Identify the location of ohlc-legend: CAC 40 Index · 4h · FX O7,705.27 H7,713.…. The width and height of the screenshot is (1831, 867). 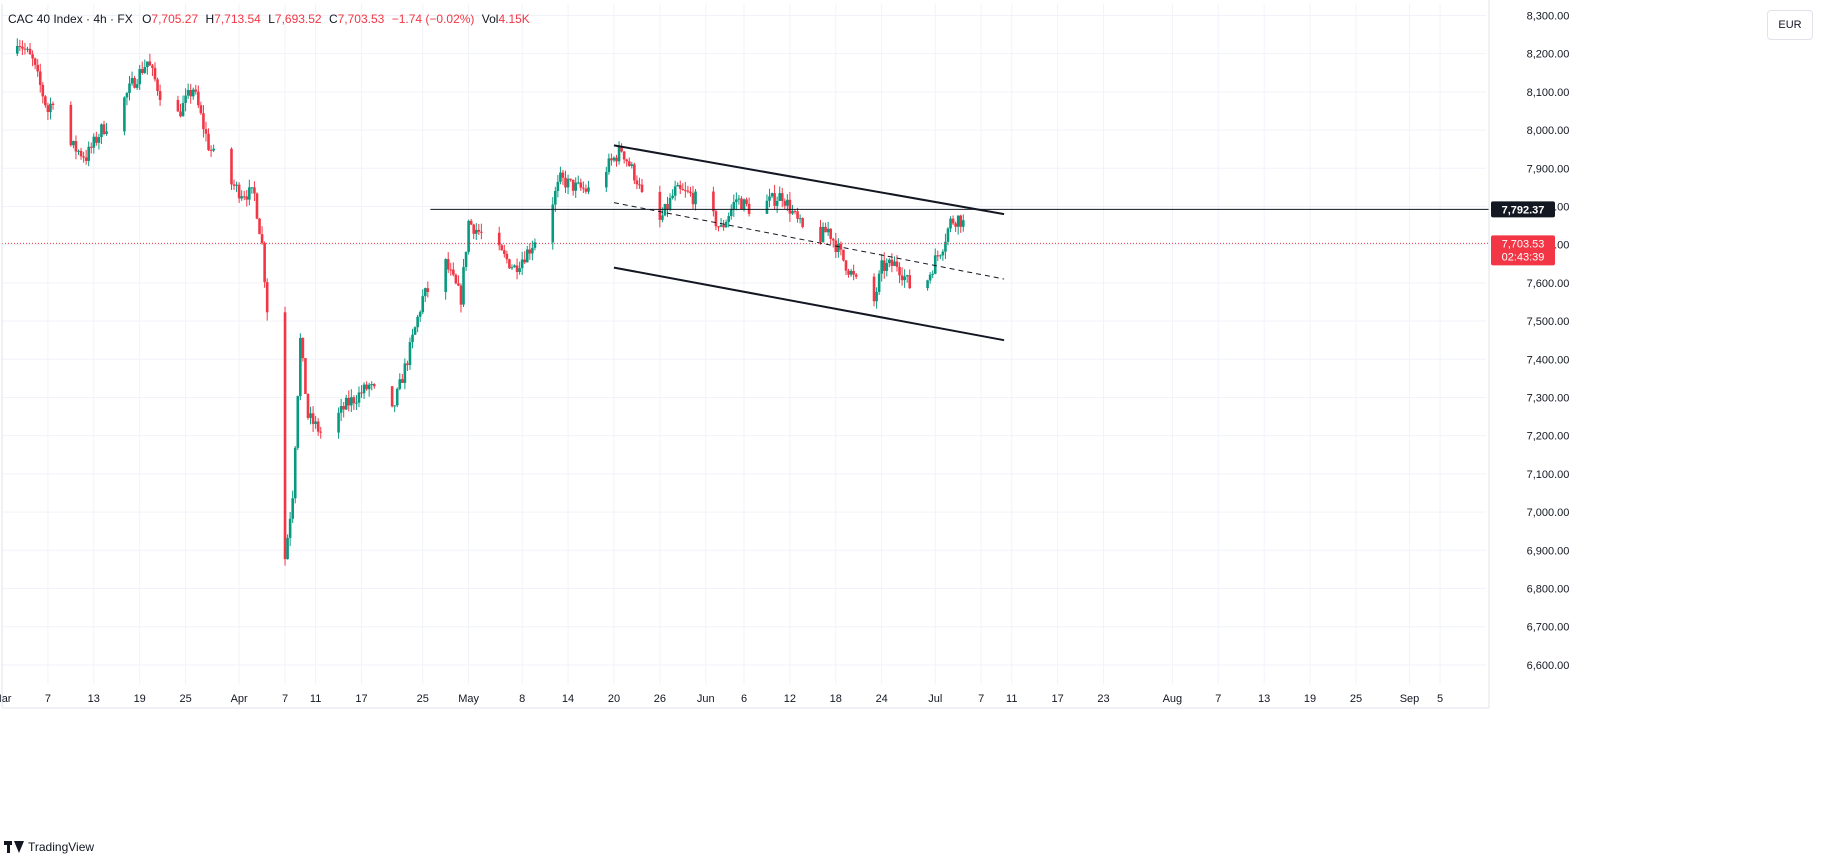
(269, 19).